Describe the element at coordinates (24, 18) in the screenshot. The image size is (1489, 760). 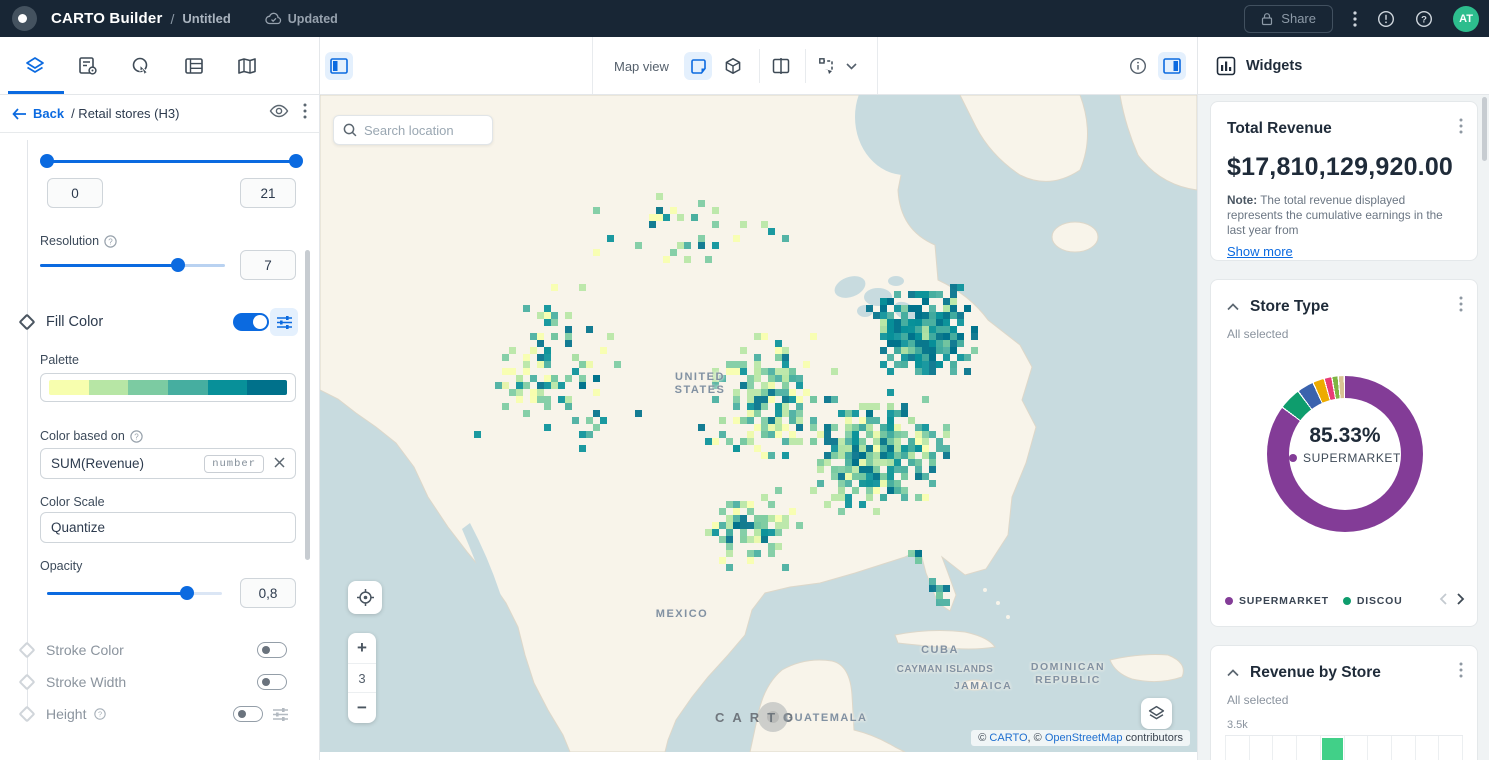
I see `carto-logo-icon` at that location.